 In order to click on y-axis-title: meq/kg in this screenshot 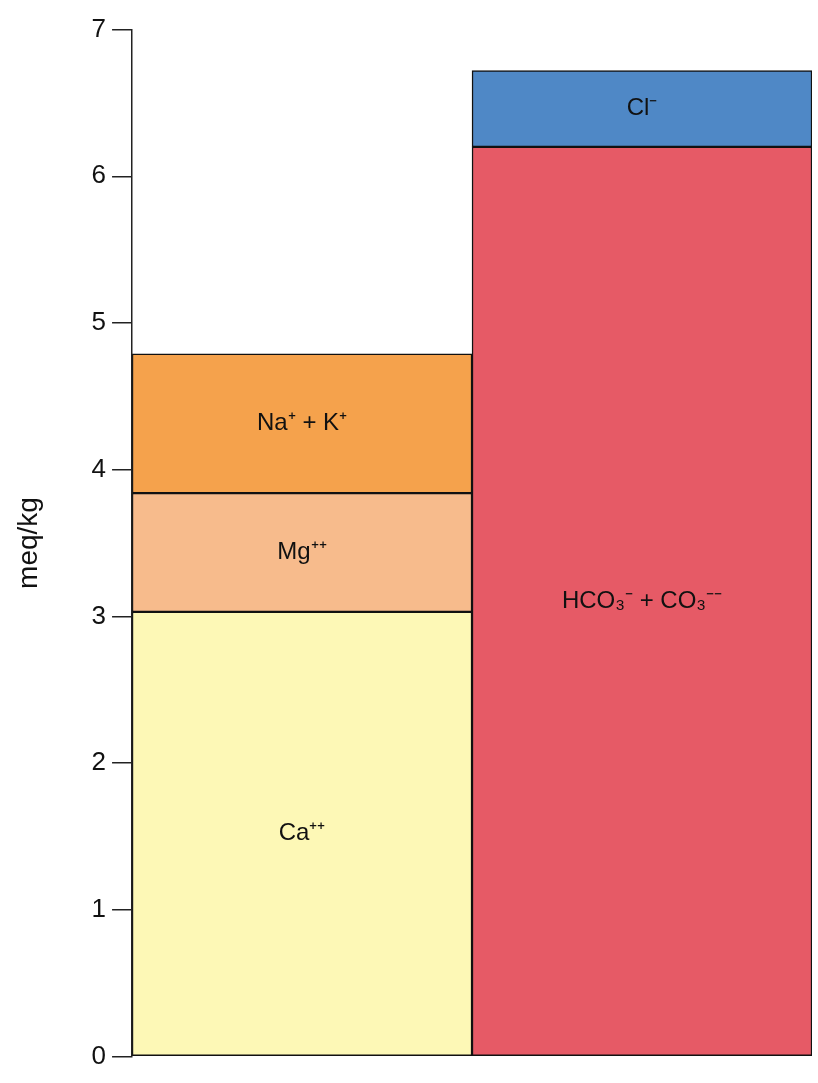, I will do `click(27, 543)`.